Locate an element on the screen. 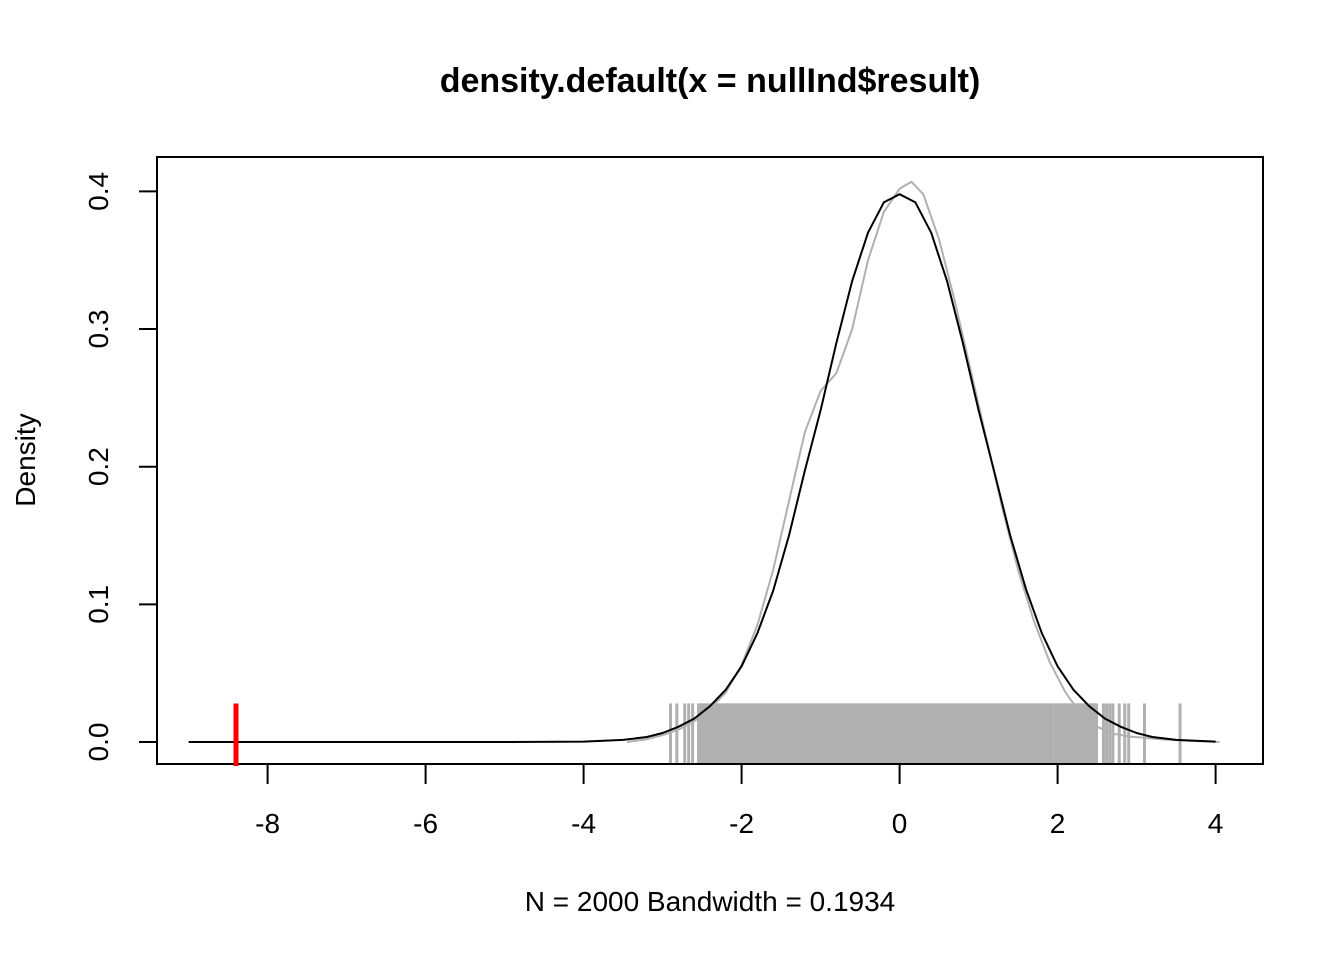  x-tick-label: 4 is located at coordinates (1216, 823).